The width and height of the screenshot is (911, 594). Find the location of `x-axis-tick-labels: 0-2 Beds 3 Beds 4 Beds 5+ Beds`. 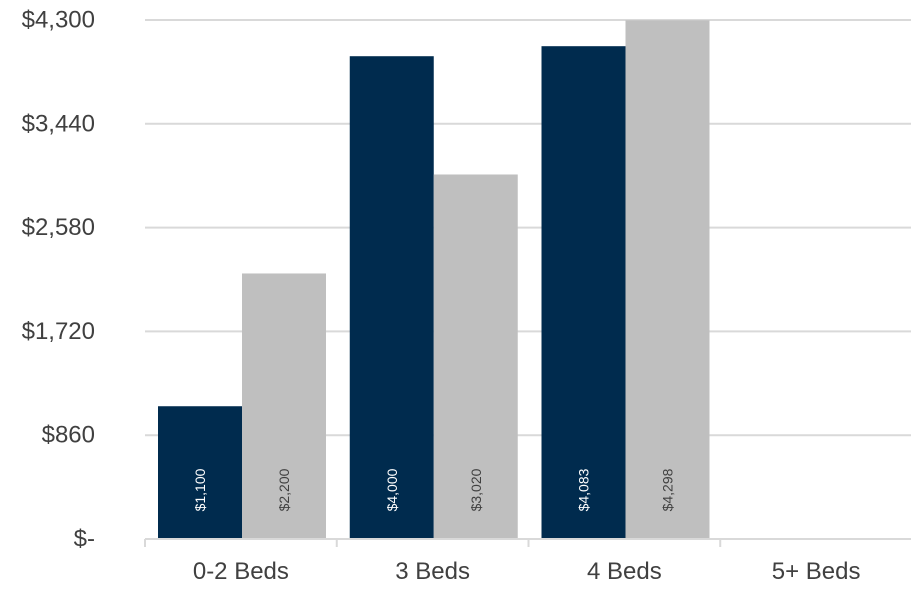

x-axis-tick-labels: 0-2 Beds 3 Beds 4 Beds 5+ Beds is located at coordinates (527, 571).